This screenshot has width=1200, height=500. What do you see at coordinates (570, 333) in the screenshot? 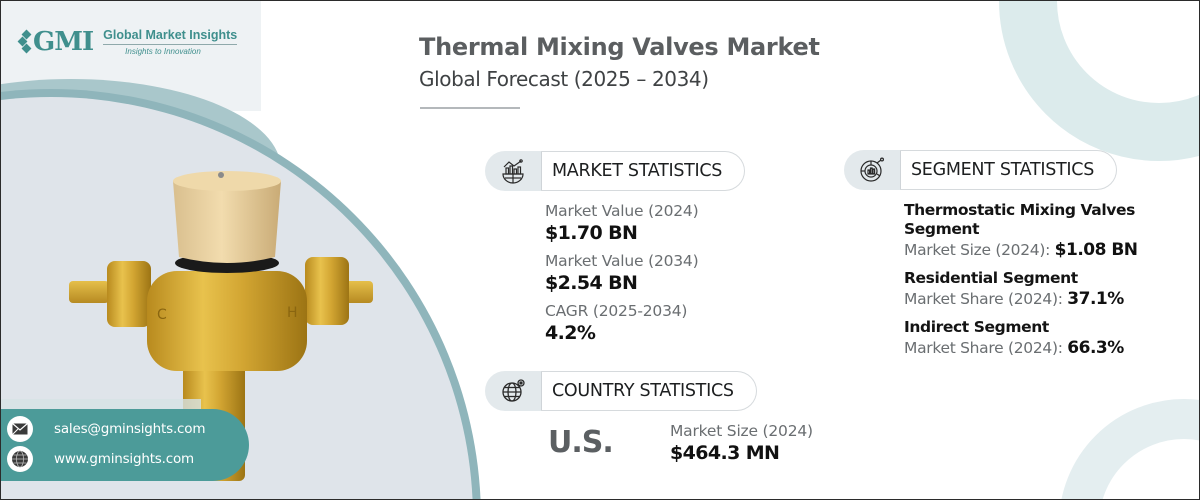
I see `stat-value: 4.2%` at bounding box center [570, 333].